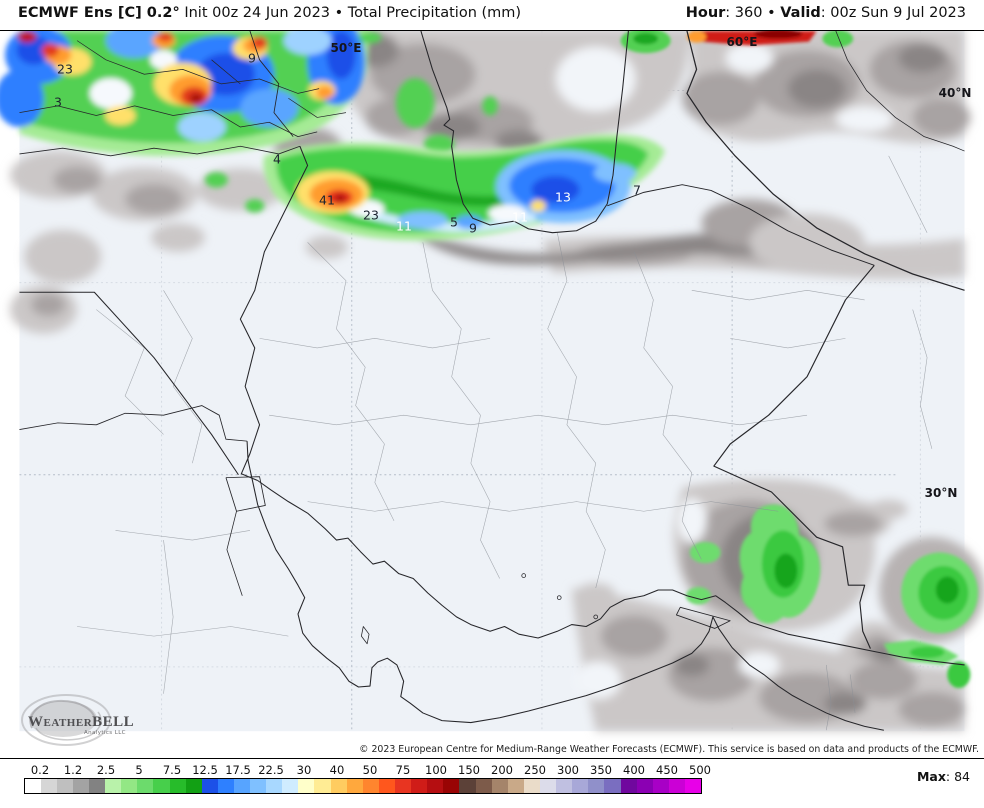  Describe the element at coordinates (304, 770) in the screenshot. I see `legend-tick: 30` at that location.